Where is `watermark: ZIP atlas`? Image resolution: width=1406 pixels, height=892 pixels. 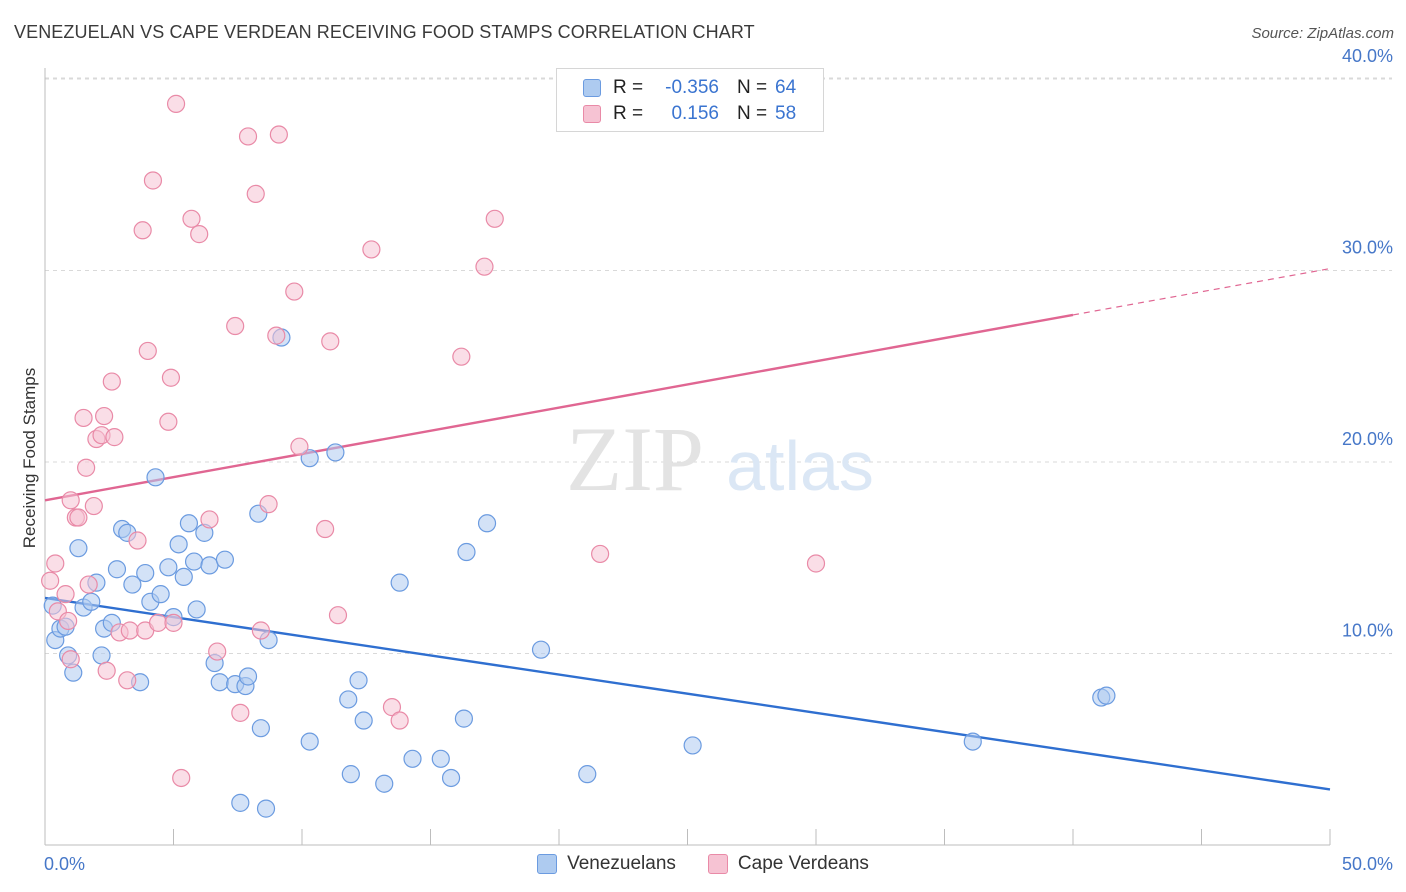 watermark: ZIP atlas is located at coordinates (720, 459).